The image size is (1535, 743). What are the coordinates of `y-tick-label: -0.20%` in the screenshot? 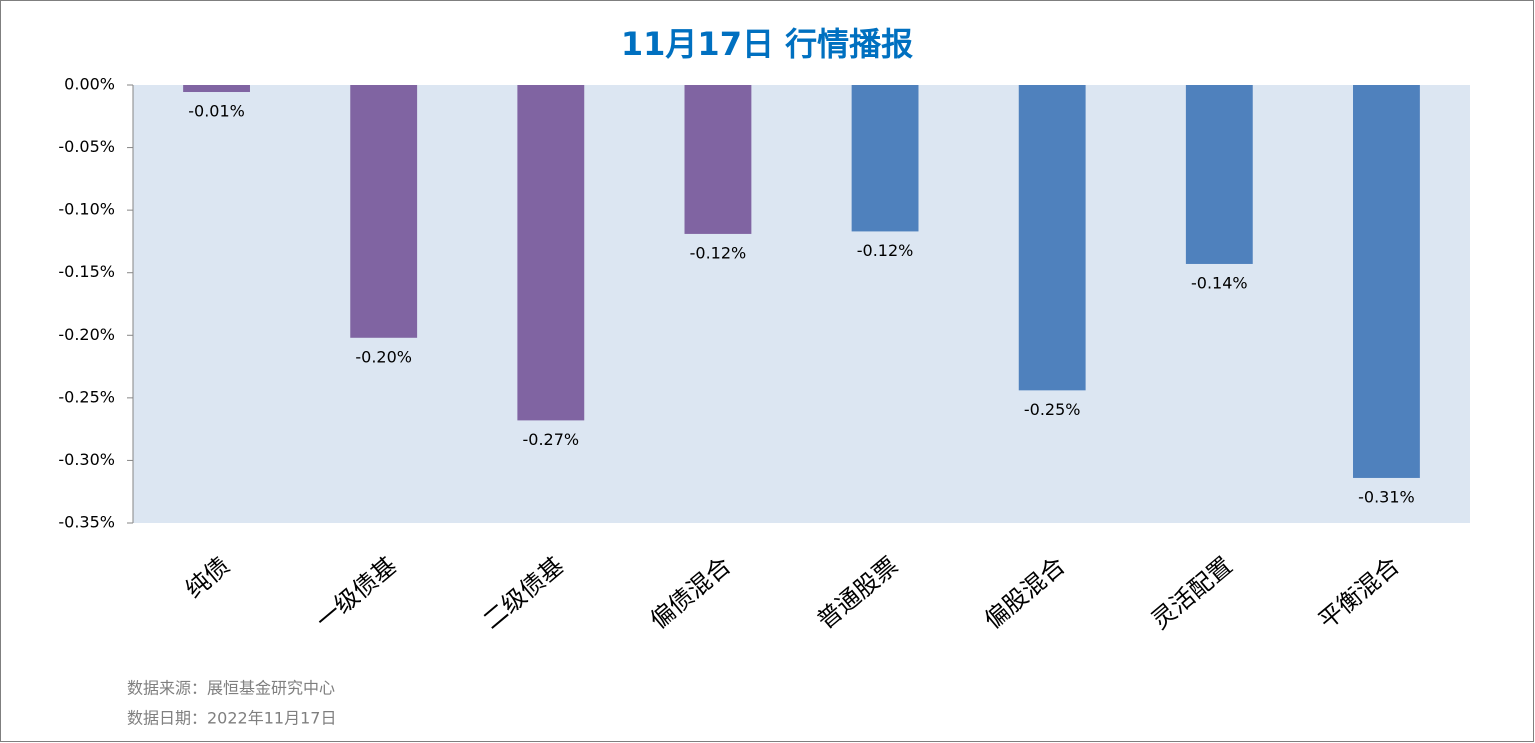 It's located at (86, 334).